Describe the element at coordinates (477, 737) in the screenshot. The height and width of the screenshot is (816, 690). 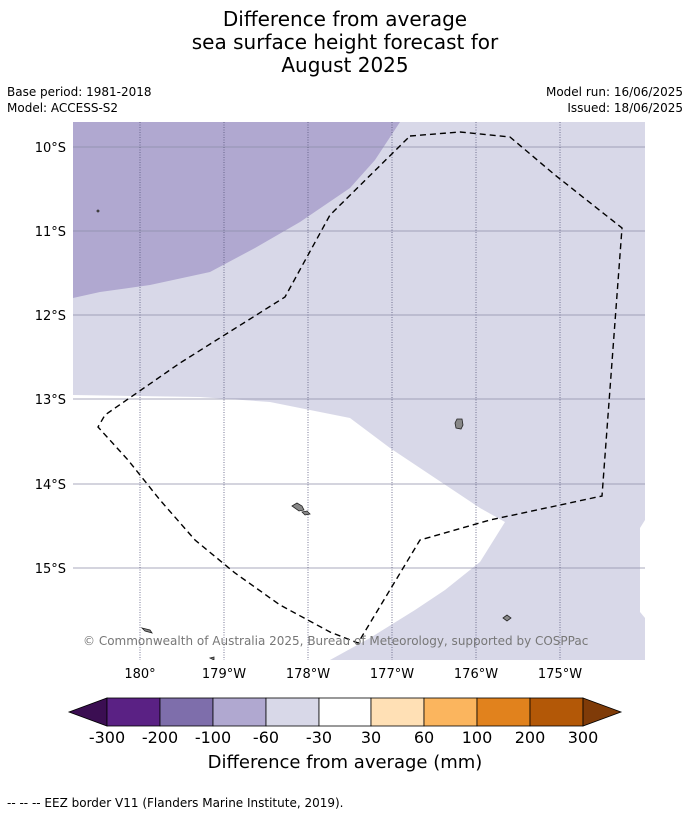
I see `colorbar-tick-100: 100` at that location.